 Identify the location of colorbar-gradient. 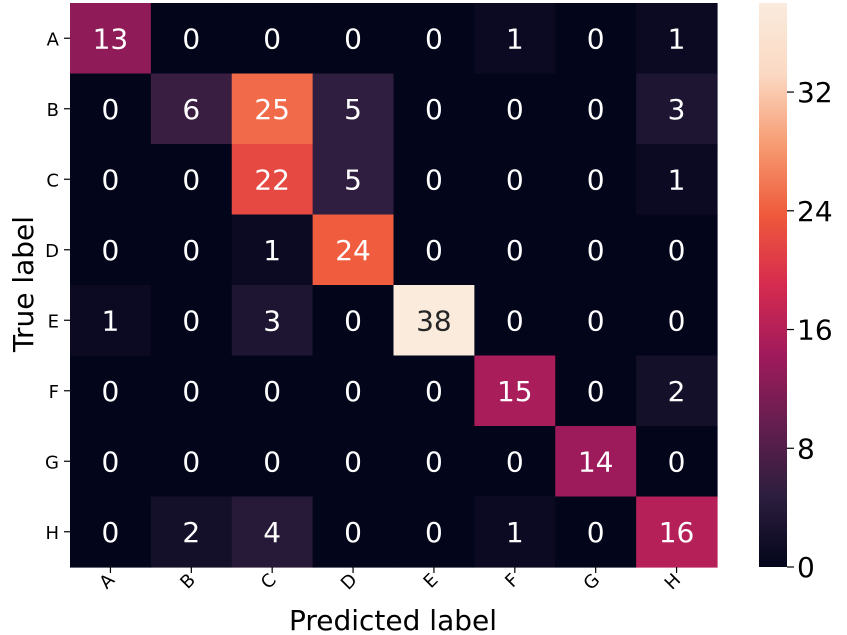
(773, 285).